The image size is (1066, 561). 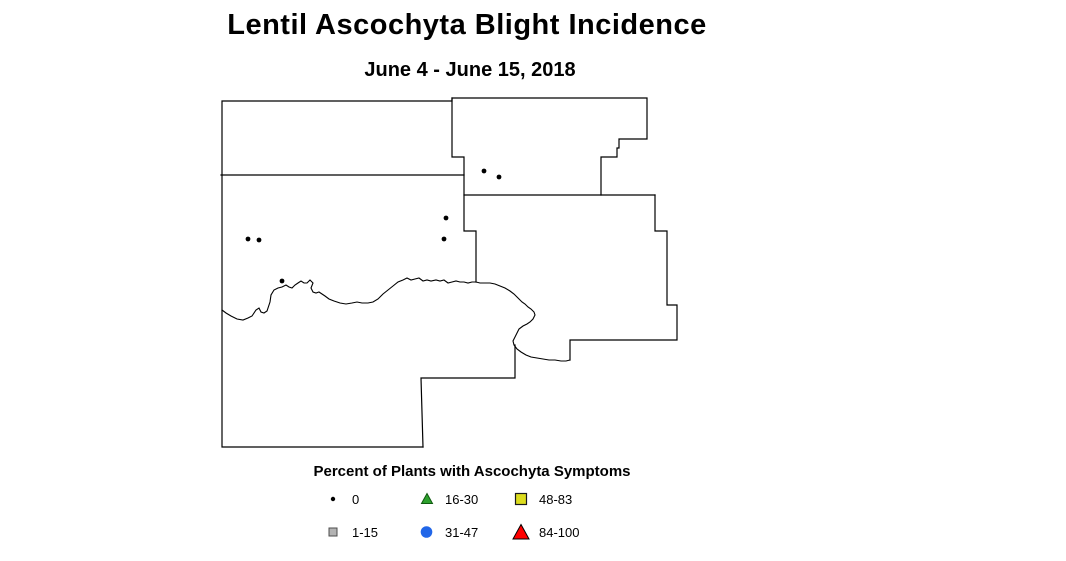 What do you see at coordinates (427, 498) in the screenshot?
I see `green-triangle-icon` at bounding box center [427, 498].